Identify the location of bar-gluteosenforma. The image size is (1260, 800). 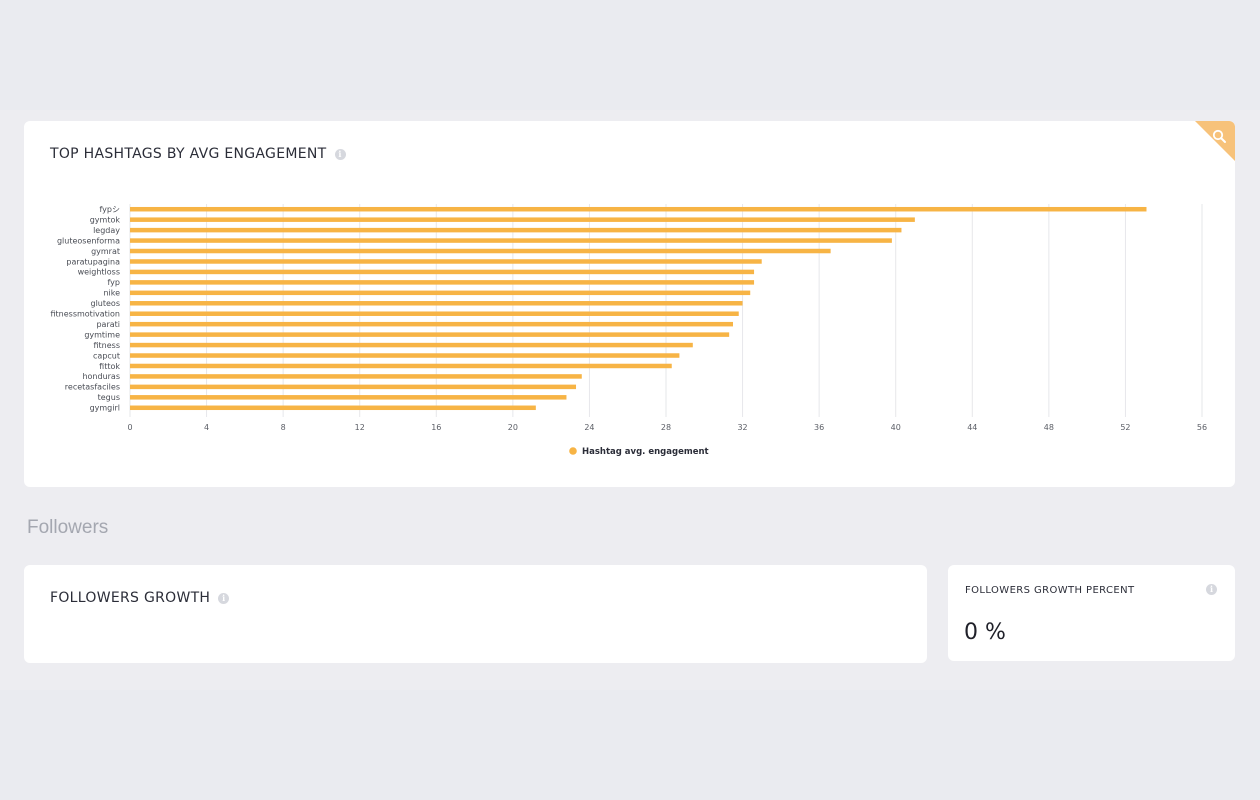
(511, 240).